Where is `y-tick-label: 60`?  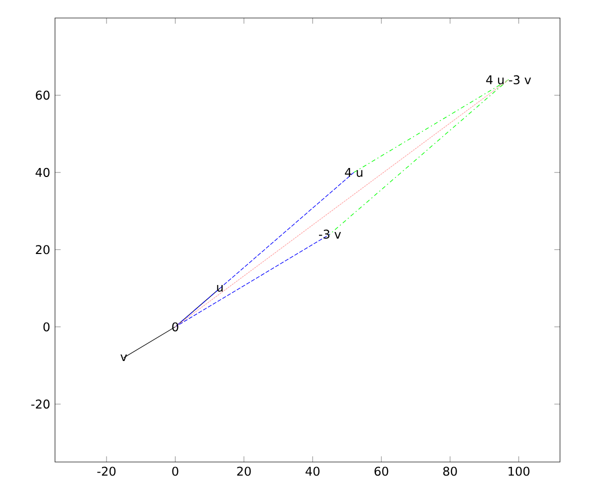
y-tick-label: 60 is located at coordinates (43, 95).